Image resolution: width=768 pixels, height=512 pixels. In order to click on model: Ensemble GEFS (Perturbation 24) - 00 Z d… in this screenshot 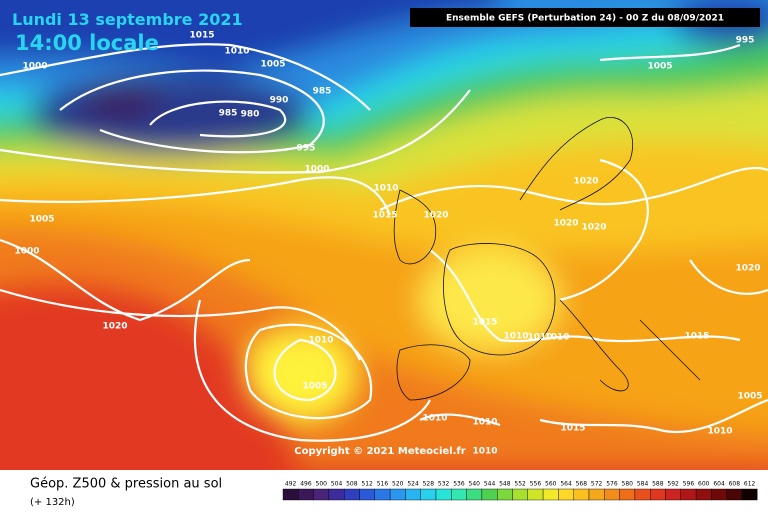, I will do `click(585, 19)`.